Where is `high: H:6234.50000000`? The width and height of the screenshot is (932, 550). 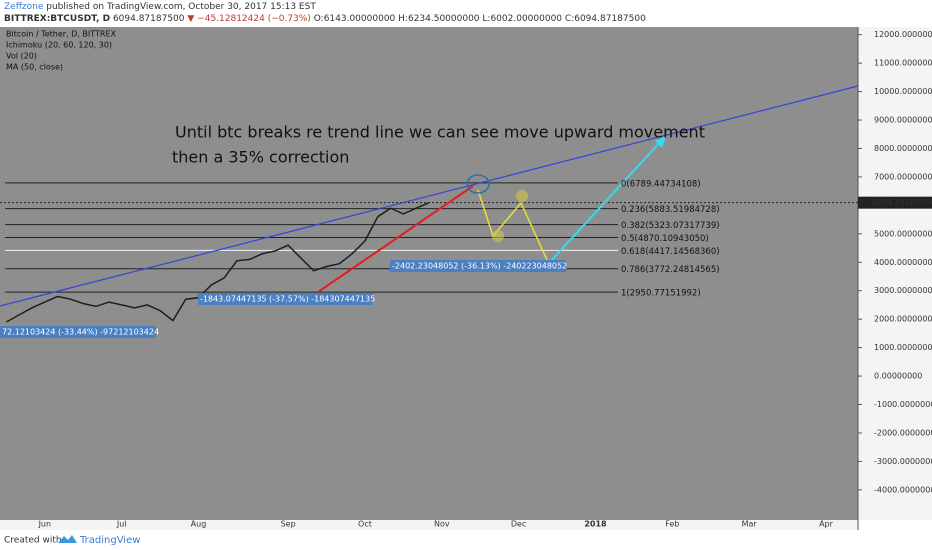 high: H:6234.50000000 is located at coordinates (439, 19).